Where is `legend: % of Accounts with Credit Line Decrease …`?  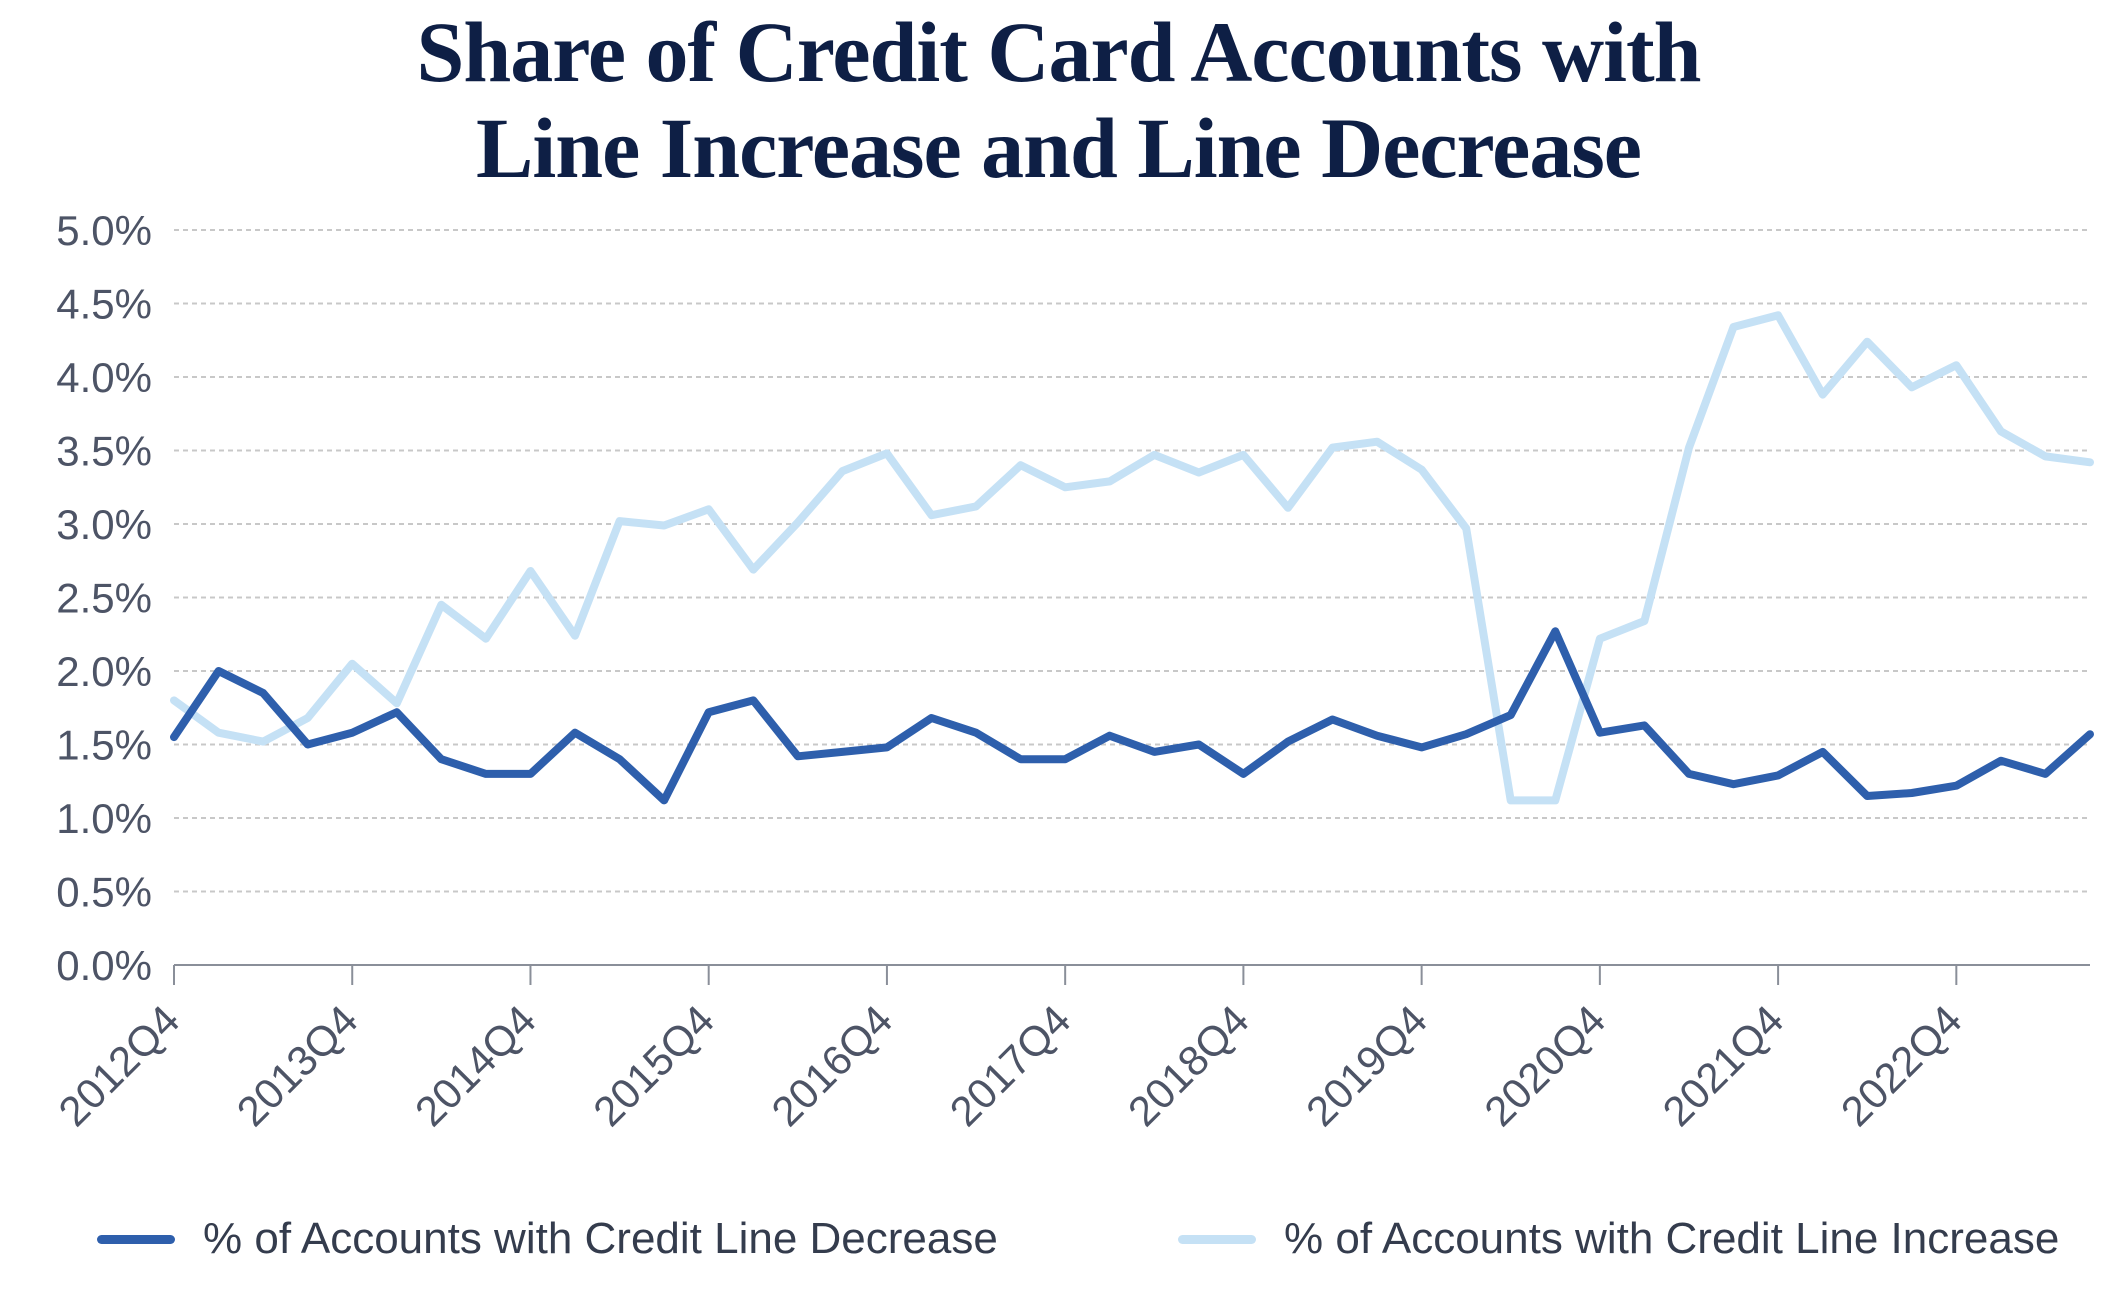
legend: % of Accounts with Credit Line Decrease … is located at coordinates (1058, 1249).